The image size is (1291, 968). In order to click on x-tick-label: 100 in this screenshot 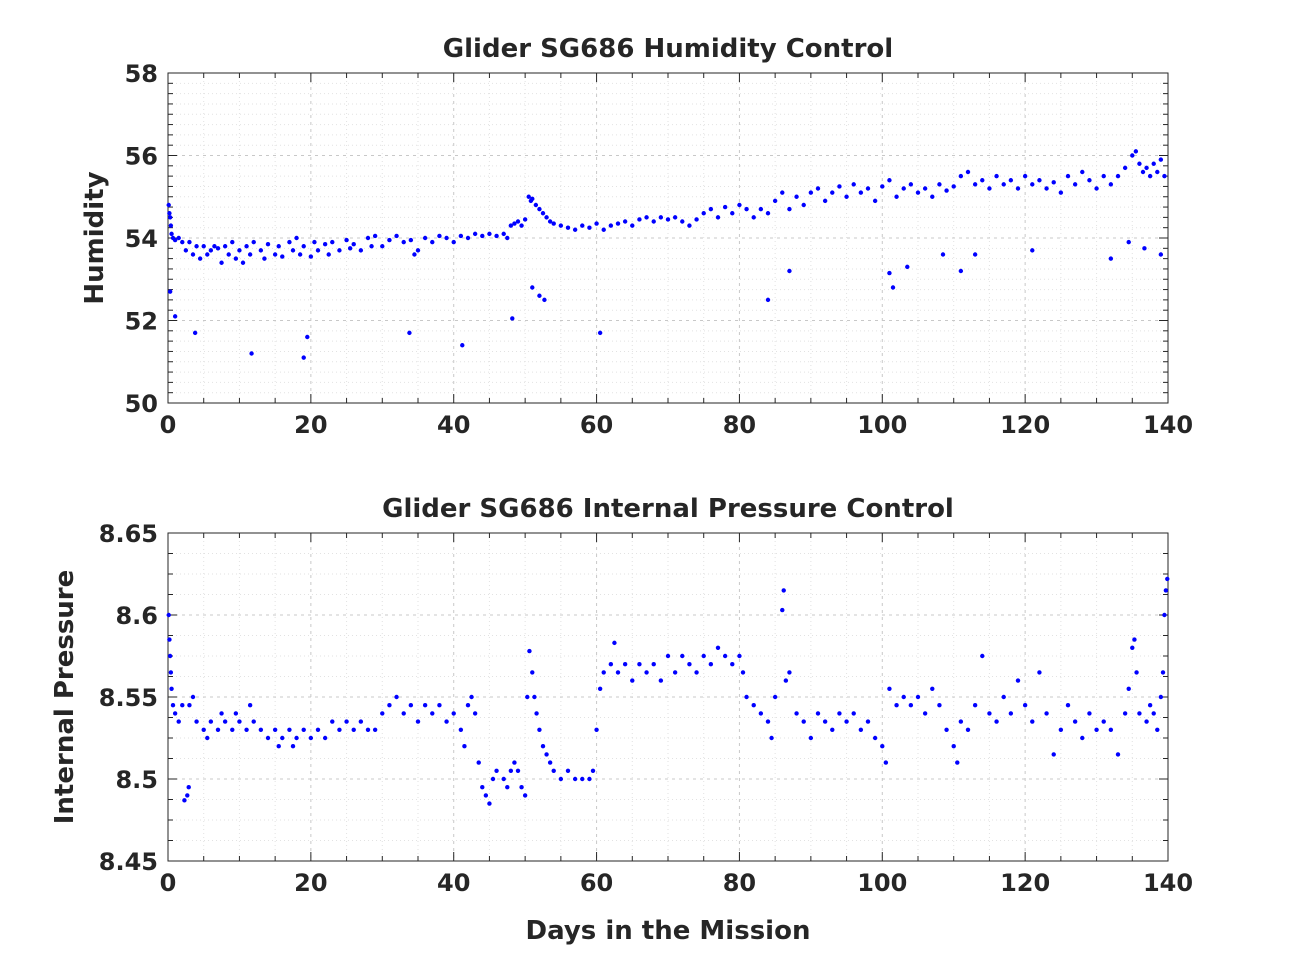, I will do `click(882, 425)`.